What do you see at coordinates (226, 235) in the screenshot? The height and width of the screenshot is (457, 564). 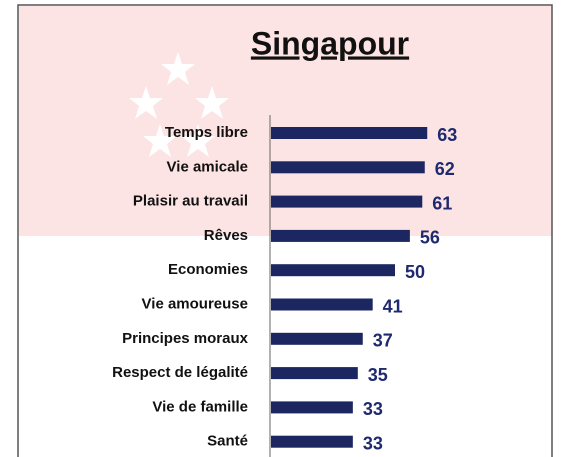 I see `category-label: Rêves` at bounding box center [226, 235].